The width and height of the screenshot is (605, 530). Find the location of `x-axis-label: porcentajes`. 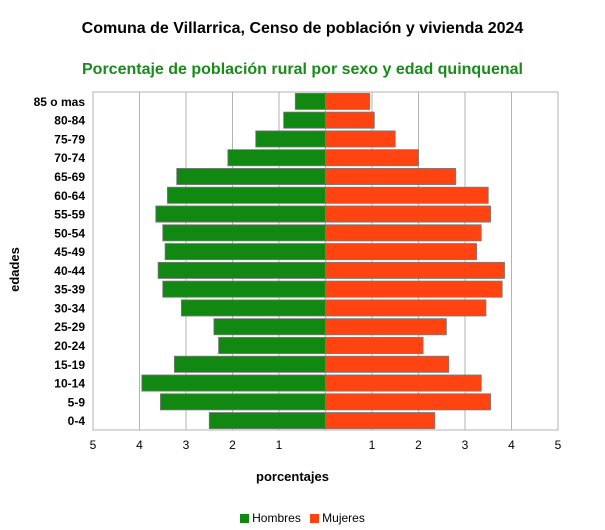

x-axis-label: porcentajes is located at coordinates (292, 476).